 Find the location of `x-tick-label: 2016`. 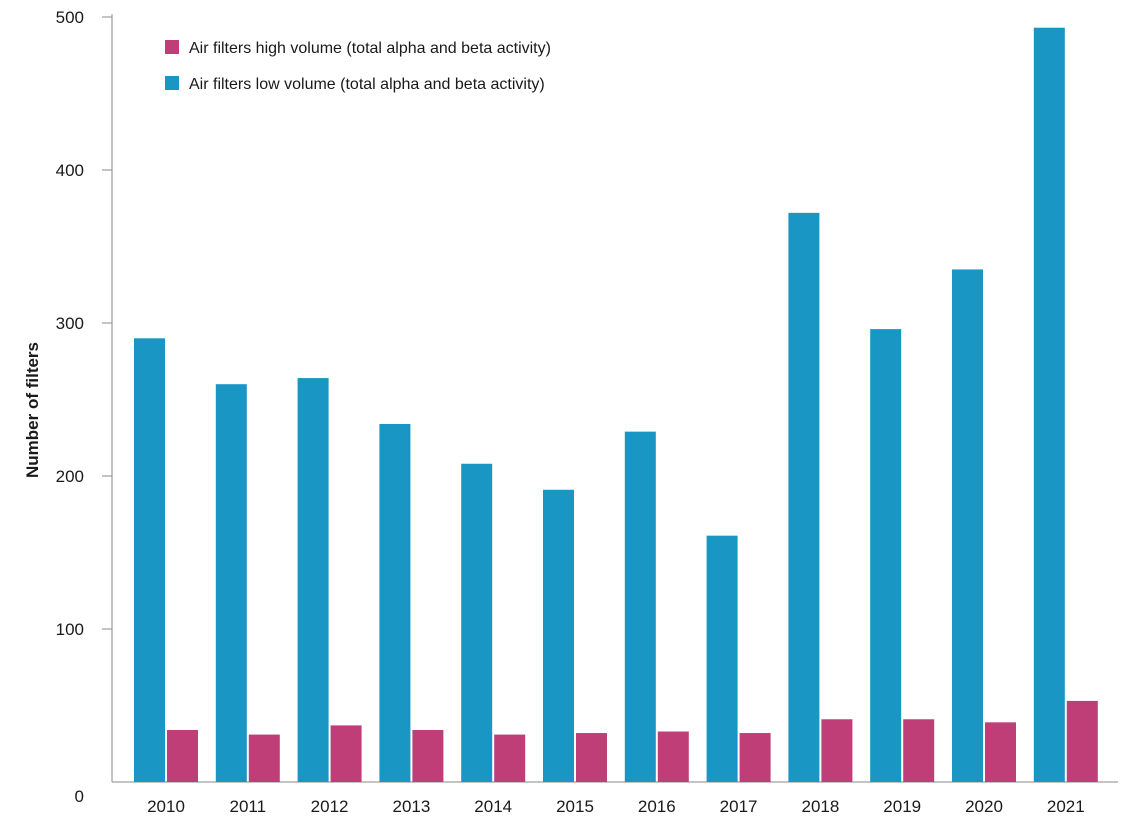

x-tick-label: 2016 is located at coordinates (657, 806).